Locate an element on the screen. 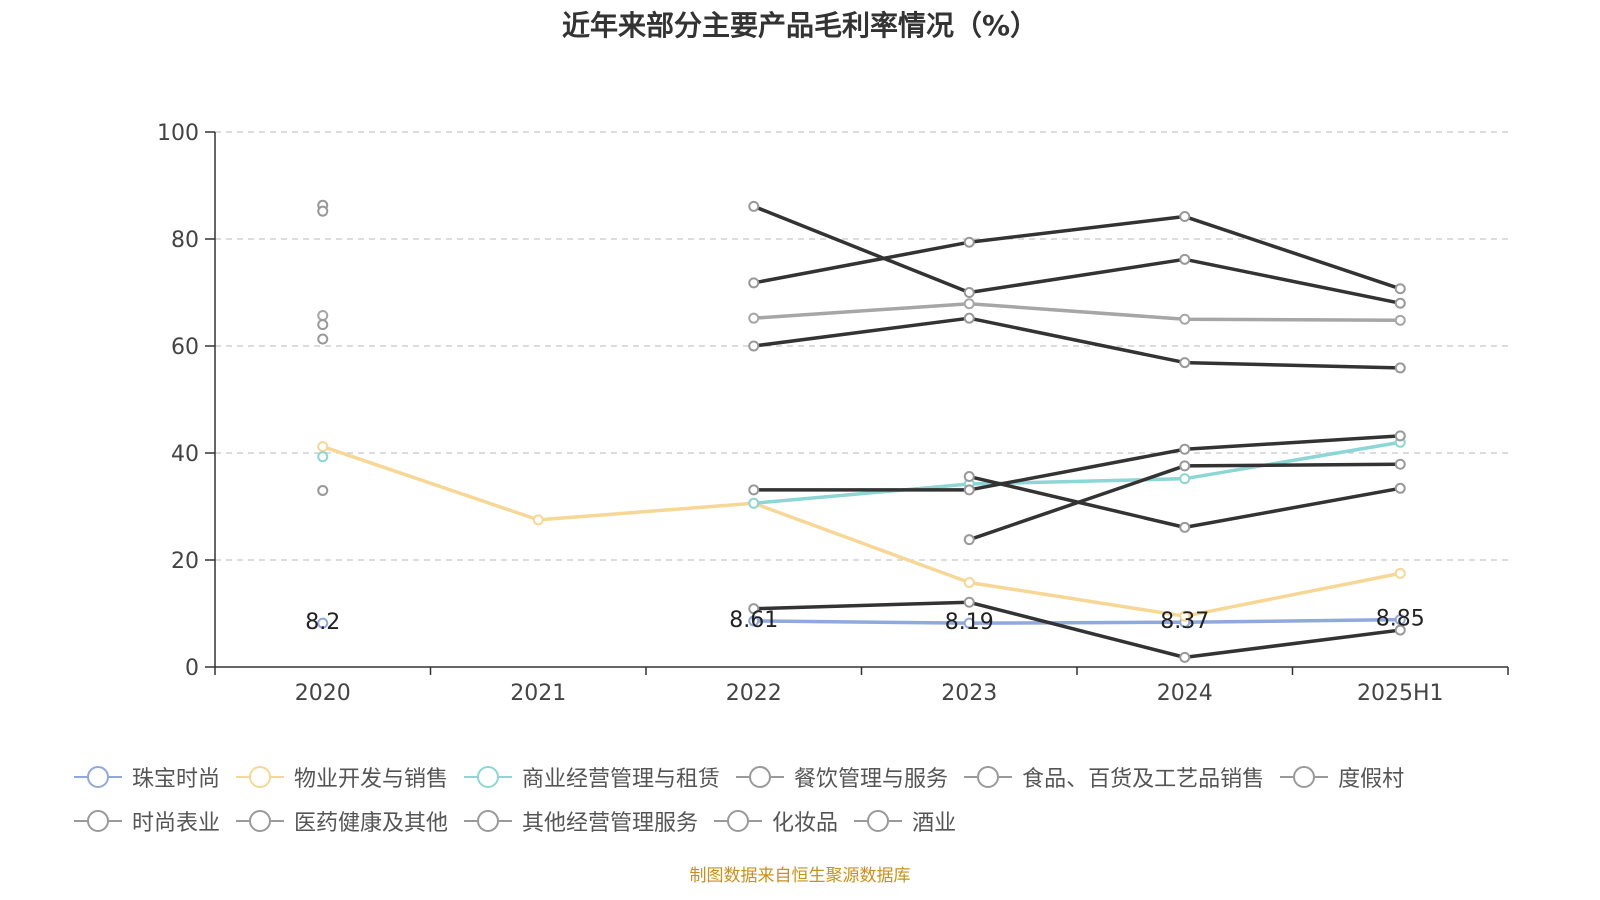 The image size is (1600, 900). x-tick-label: 2023 is located at coordinates (969, 693).